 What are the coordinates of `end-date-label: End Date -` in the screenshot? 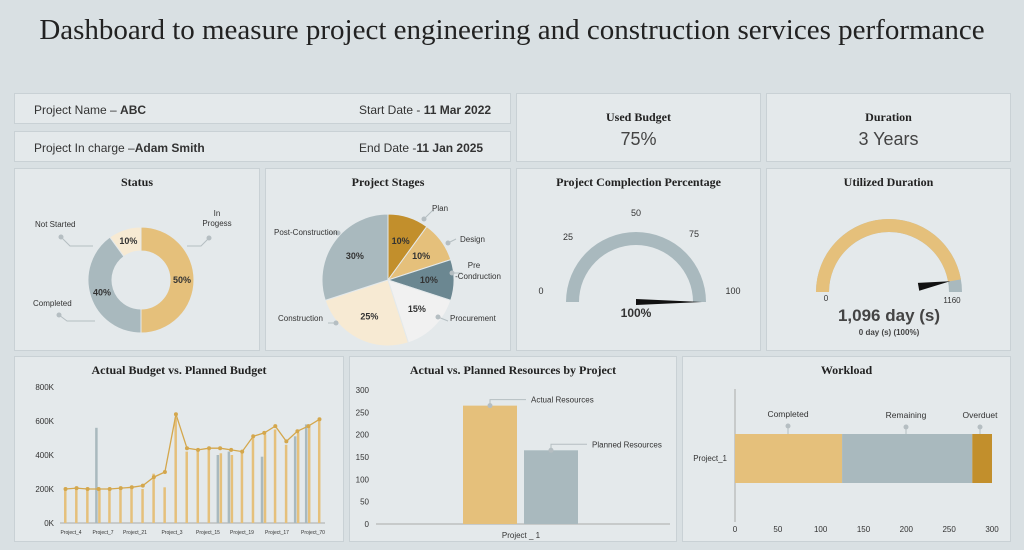 It's located at (388, 148).